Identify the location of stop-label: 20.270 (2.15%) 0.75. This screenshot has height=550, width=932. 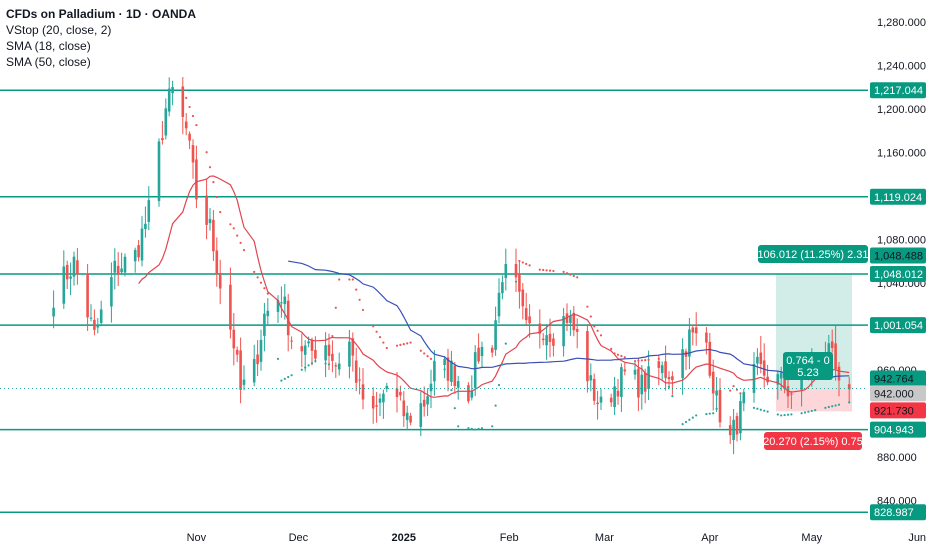
(813, 441).